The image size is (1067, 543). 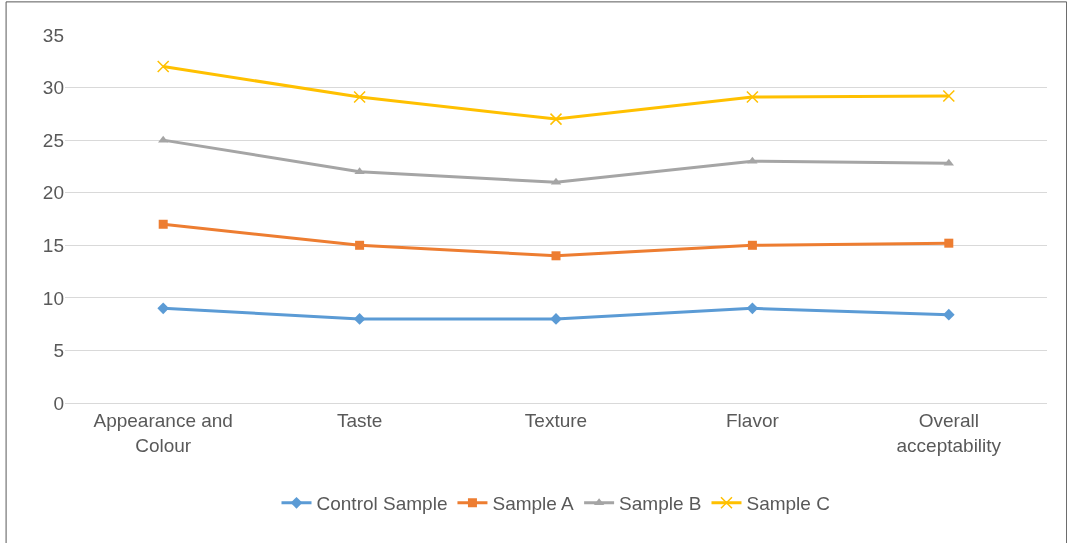 What do you see at coordinates (163, 432) in the screenshot?
I see `x-tick-label: Appearance and Colour` at bounding box center [163, 432].